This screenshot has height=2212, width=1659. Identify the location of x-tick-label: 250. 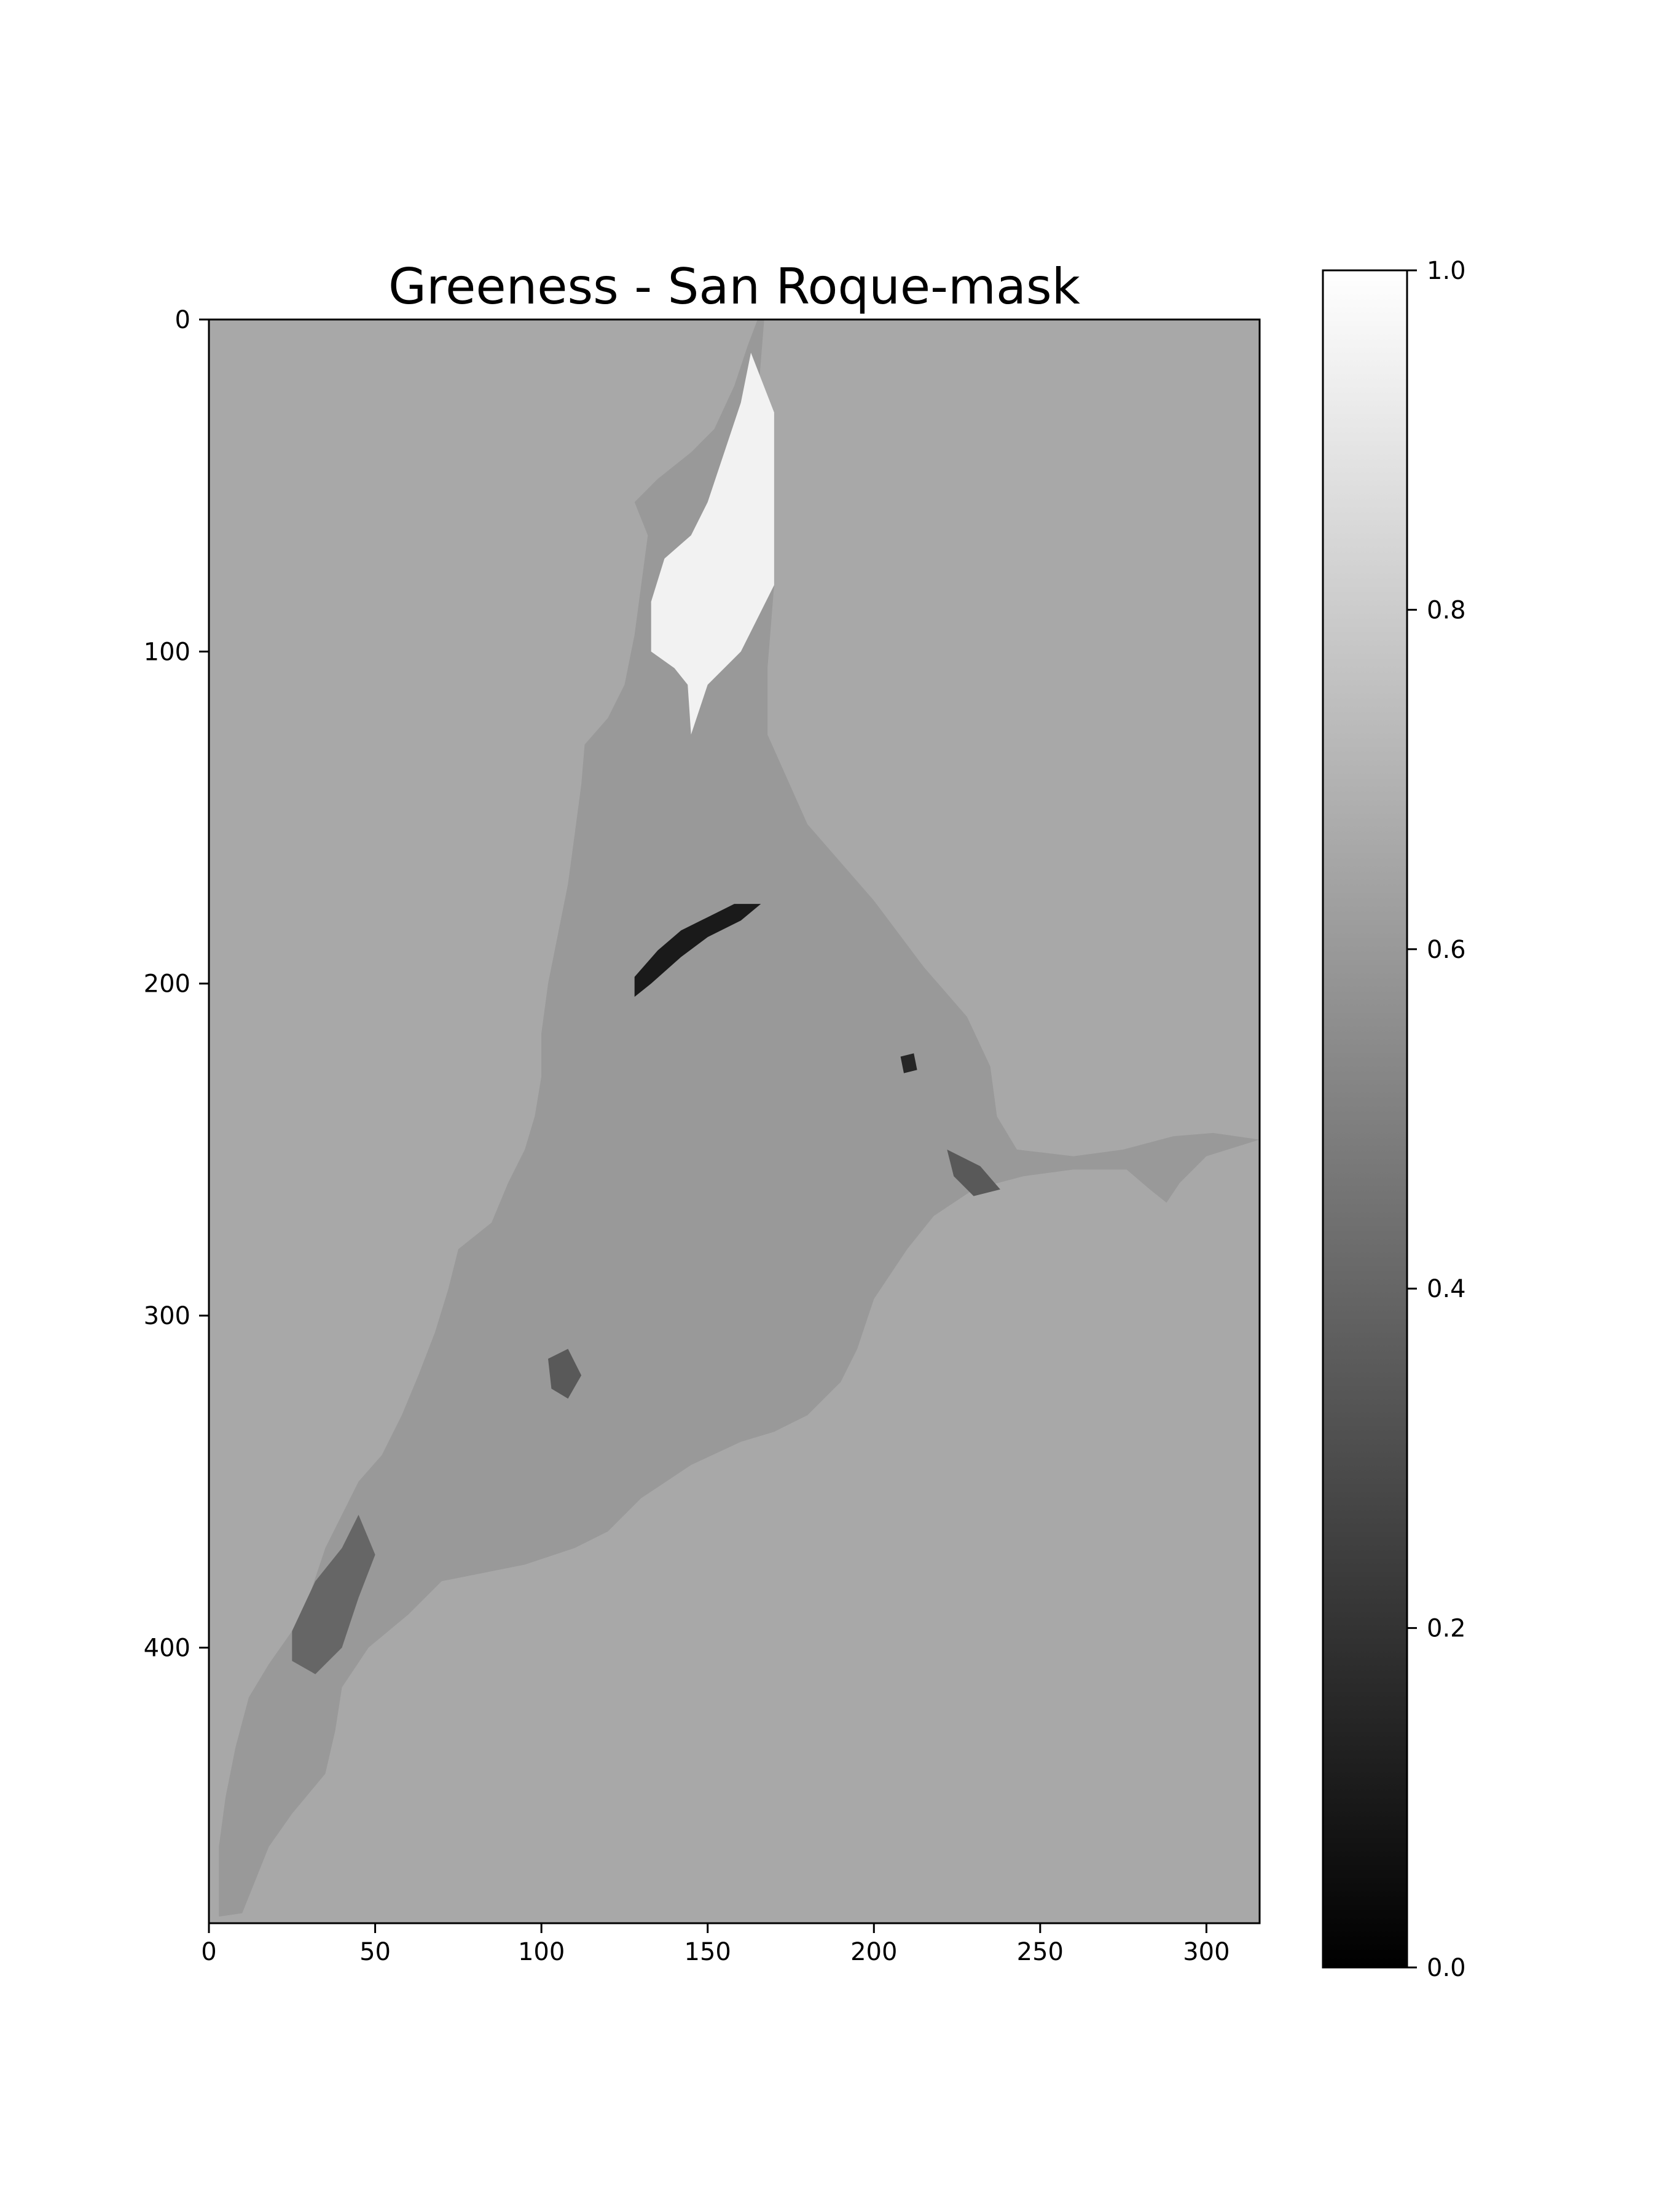
(1040, 1952).